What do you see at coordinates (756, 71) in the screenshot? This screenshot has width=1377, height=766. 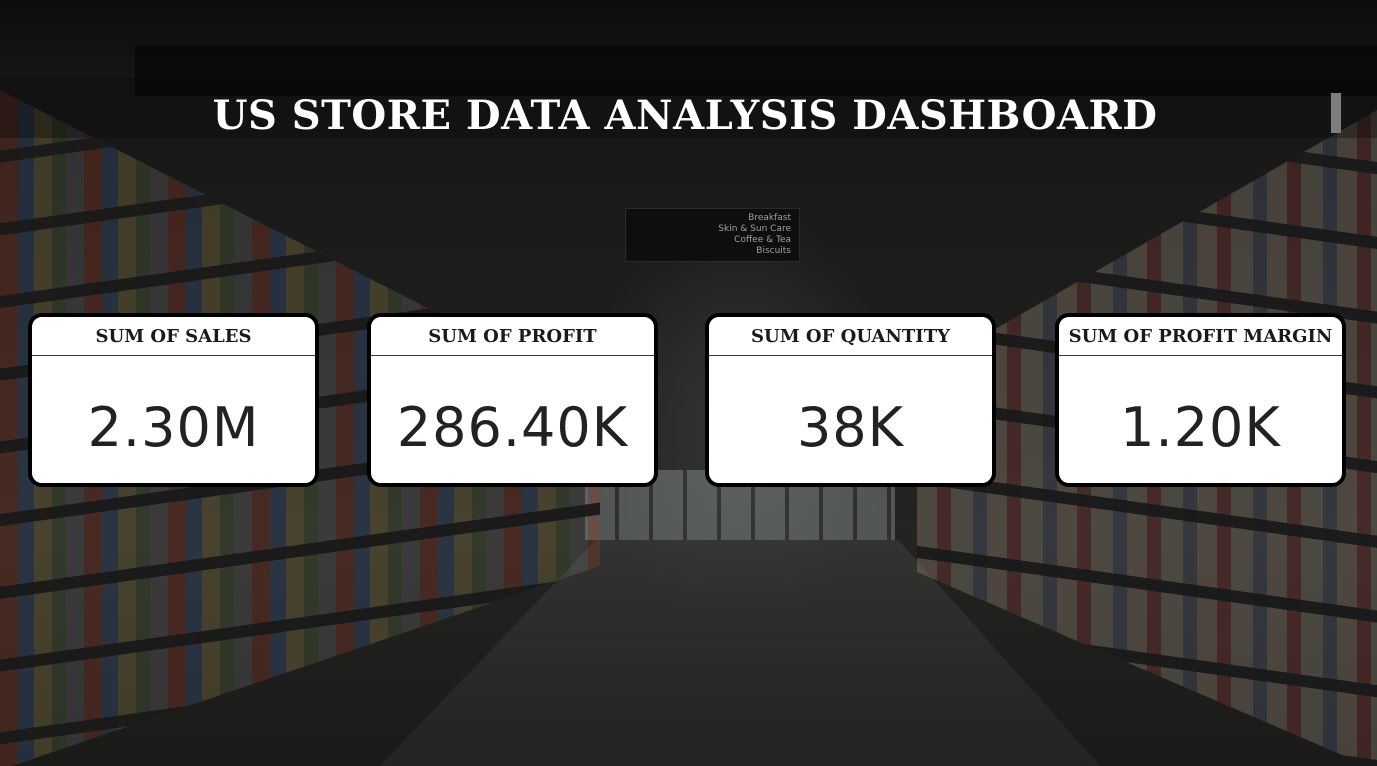 I see `title-bar` at bounding box center [756, 71].